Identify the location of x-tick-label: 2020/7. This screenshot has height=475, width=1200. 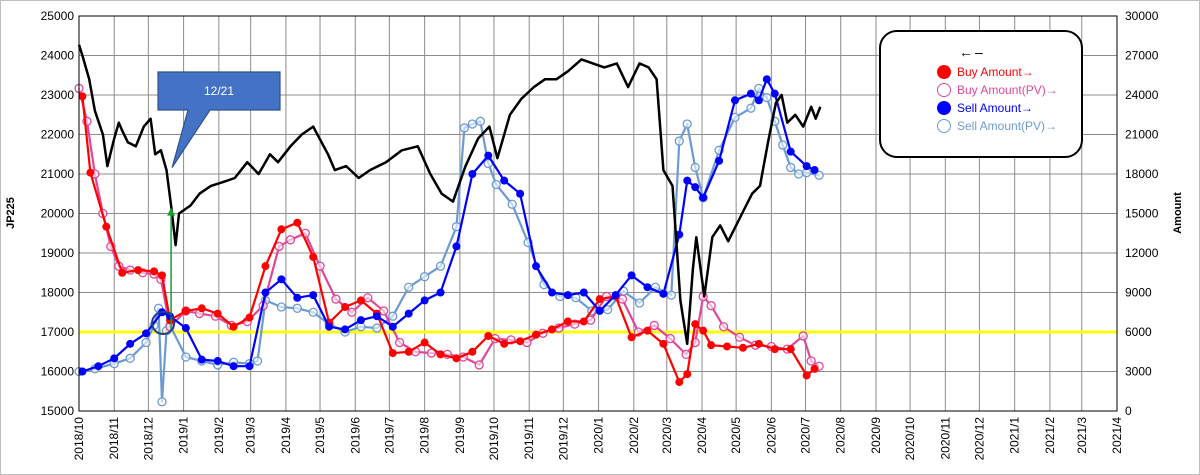
(805, 435).